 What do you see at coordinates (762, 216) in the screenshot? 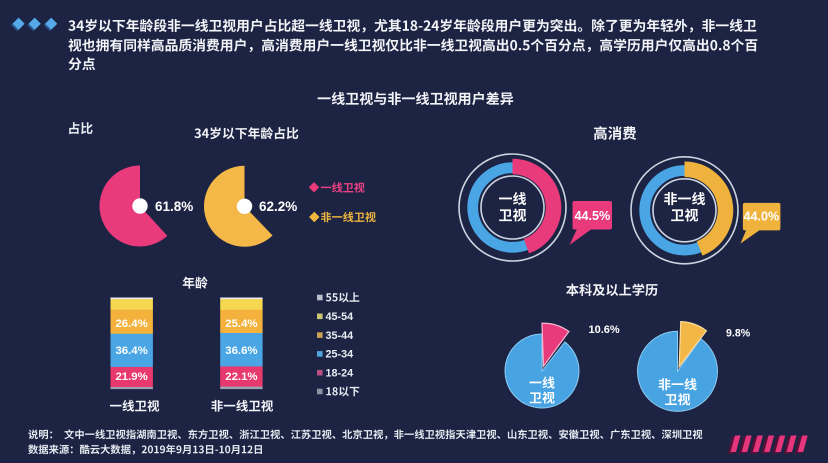
I see `svg-text: 44.0%` at bounding box center [762, 216].